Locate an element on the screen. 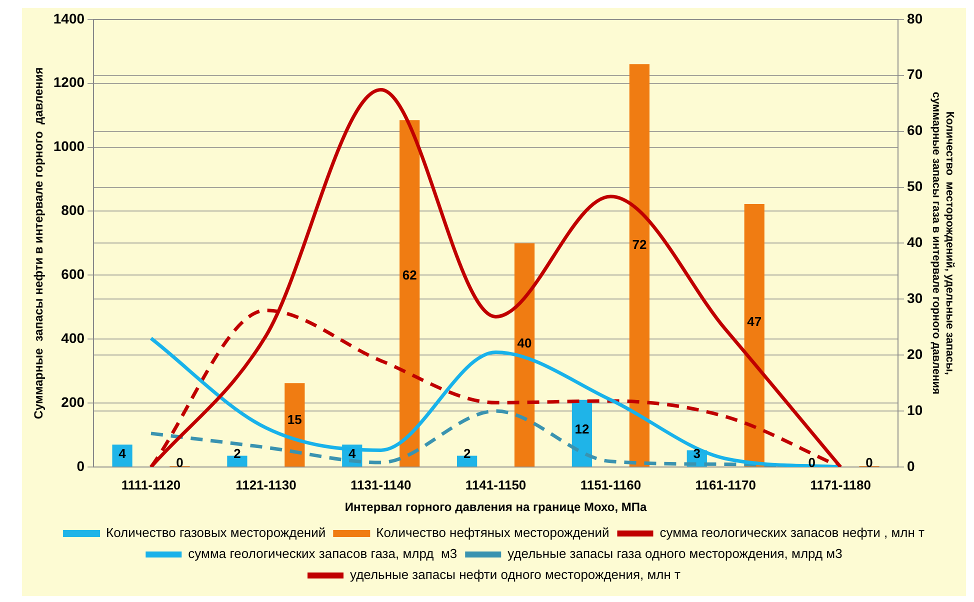 The width and height of the screenshot is (974, 602). y-tick-label: 1400 is located at coordinates (69, 18).